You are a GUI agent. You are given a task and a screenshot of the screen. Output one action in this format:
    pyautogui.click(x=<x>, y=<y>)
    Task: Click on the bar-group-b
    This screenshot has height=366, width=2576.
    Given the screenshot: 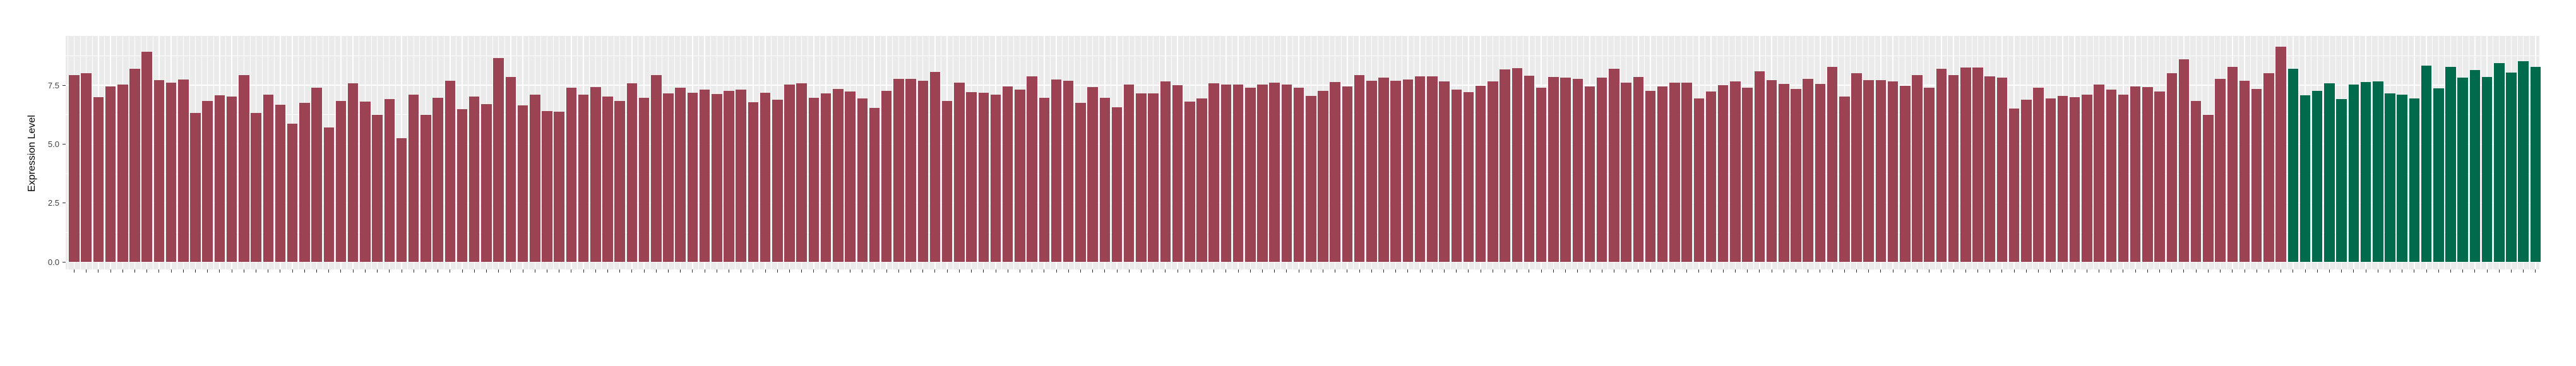 What is the action you would take?
    pyautogui.click(x=2329, y=172)
    